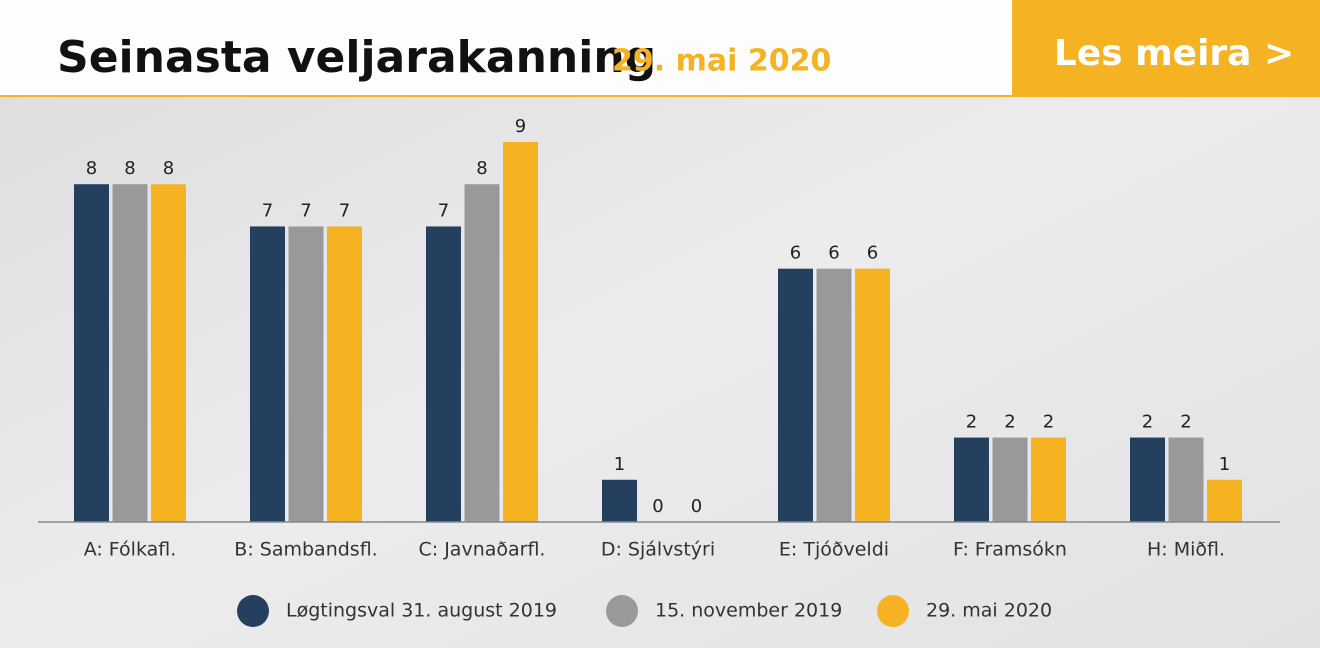 This screenshot has width=1320, height=648. What do you see at coordinates (520, 126) in the screenshot?
I see `value-label: 9` at bounding box center [520, 126].